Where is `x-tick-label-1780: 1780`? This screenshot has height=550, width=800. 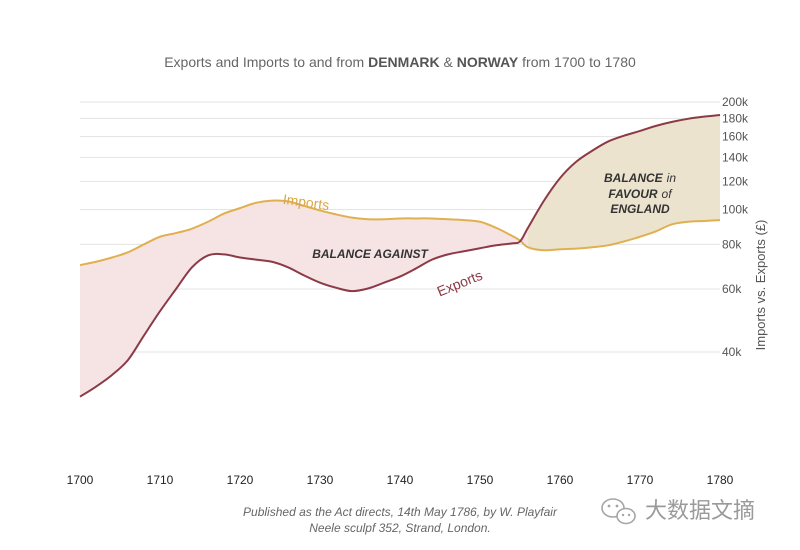 x-tick-label-1780: 1780 is located at coordinates (720, 480).